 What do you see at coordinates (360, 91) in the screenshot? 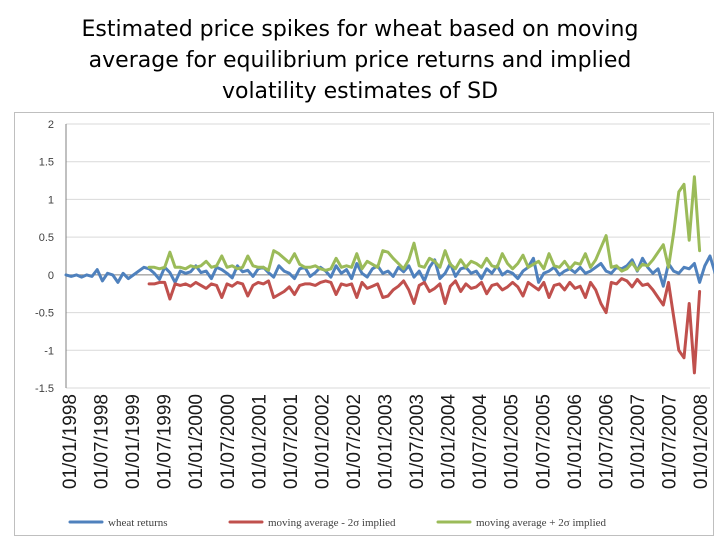
I see `chart-title-line-3: volatility estimates of SD` at bounding box center [360, 91].